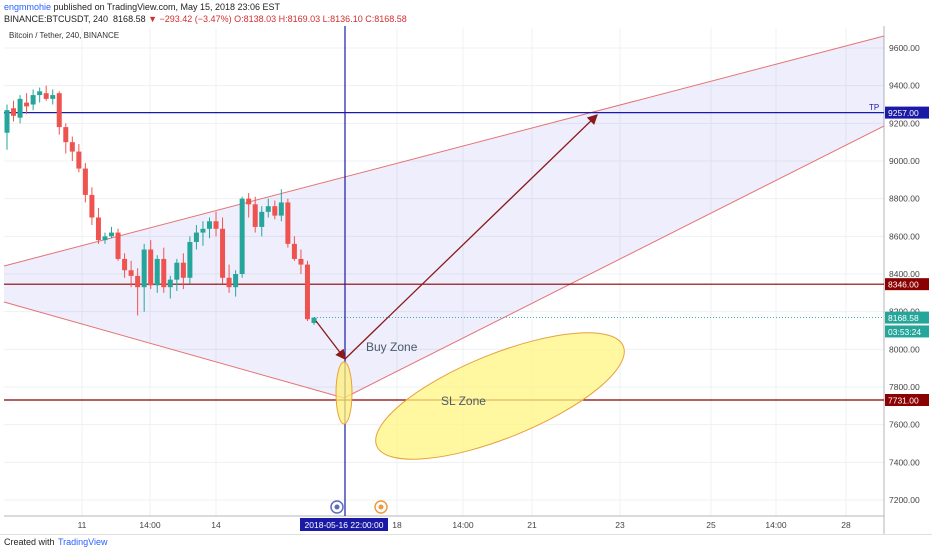 The image size is (932, 551). What do you see at coordinates (64, 35) in the screenshot?
I see `chart-title: Bitcoin / Tether, 240, BINANCE` at bounding box center [64, 35].